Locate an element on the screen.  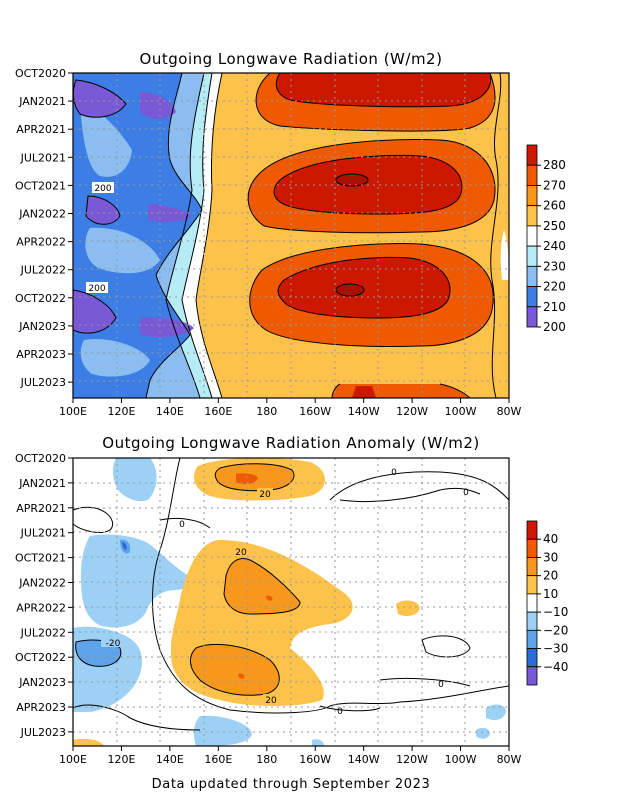
bot-contour-label-4: -20 is located at coordinates (113, 644).